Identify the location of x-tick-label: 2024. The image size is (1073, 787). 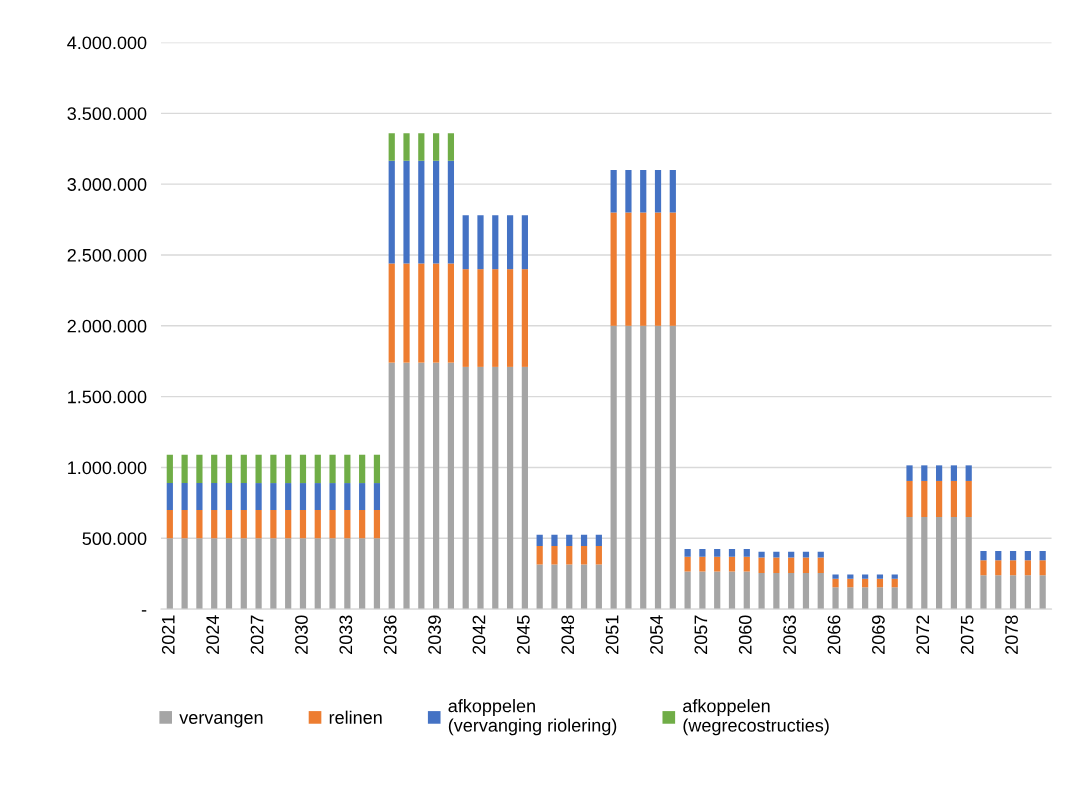
(213, 634).